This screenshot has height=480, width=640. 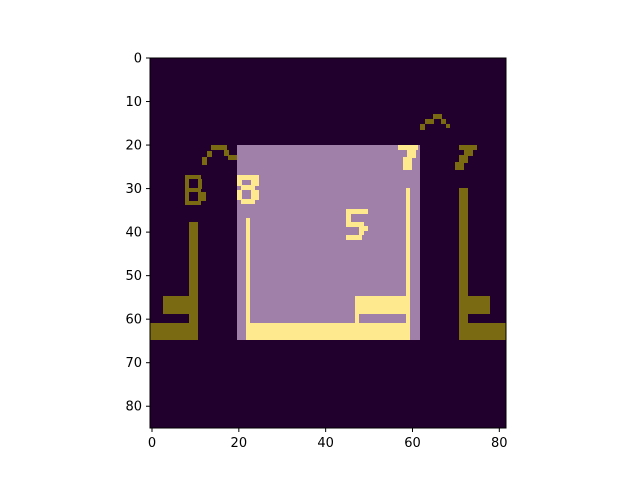 What do you see at coordinates (133, 276) in the screenshot?
I see `y-tick-label: 50` at bounding box center [133, 276].